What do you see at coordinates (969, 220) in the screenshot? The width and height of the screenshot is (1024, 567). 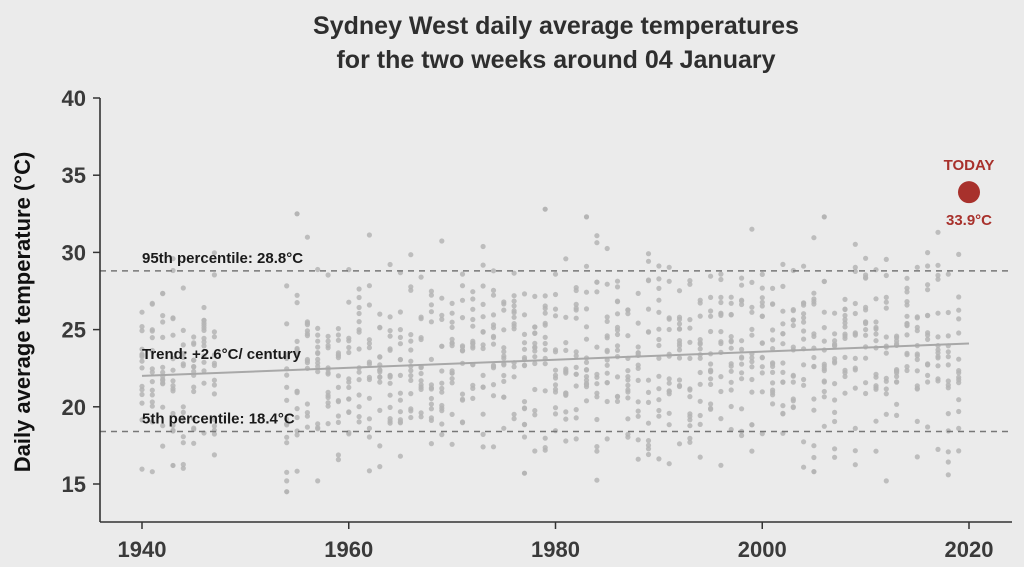 I see `today-value-label: 33.9°C` at bounding box center [969, 220].